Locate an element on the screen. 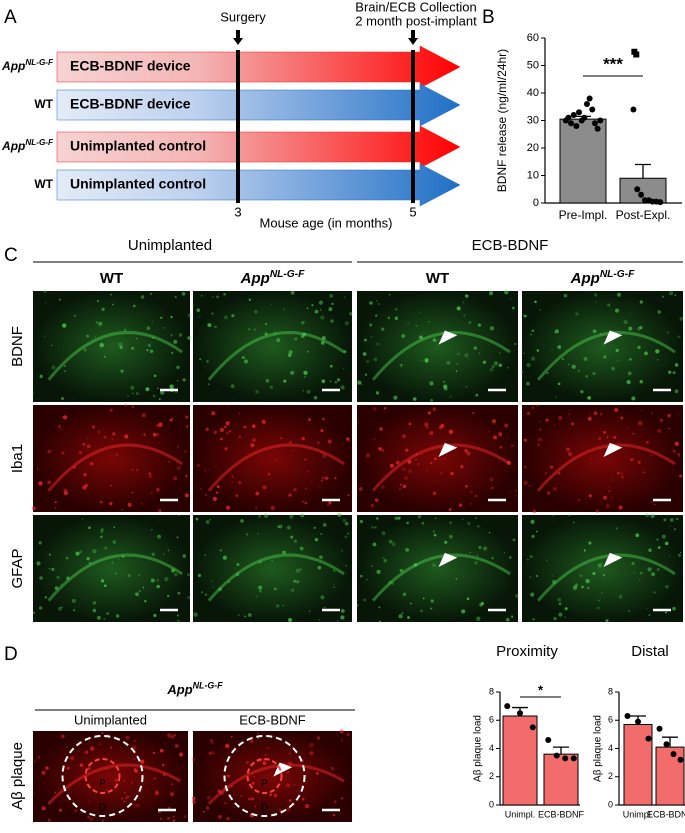  significance: * is located at coordinates (541, 689).